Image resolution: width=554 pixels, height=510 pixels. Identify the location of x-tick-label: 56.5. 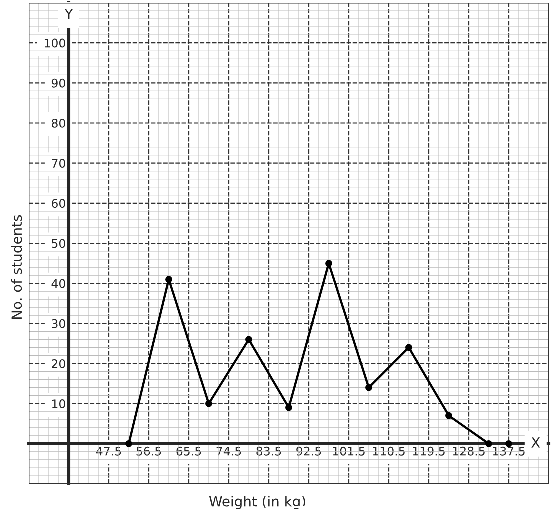
(149, 451).